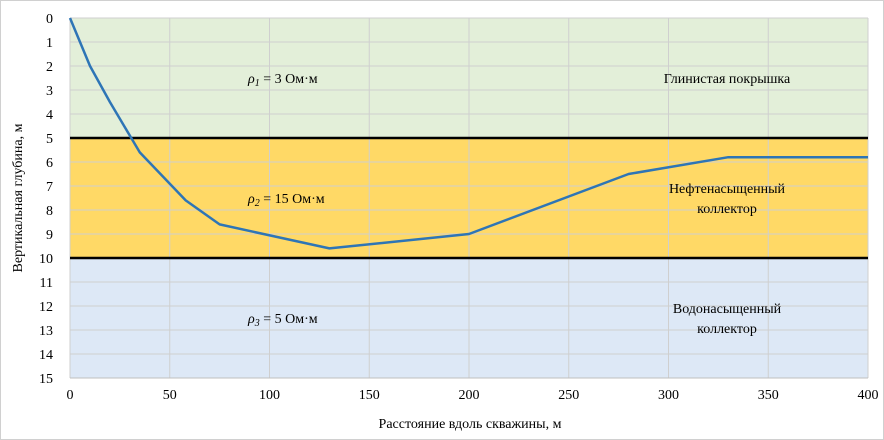  Describe the element at coordinates (49, 67) in the screenshot. I see `y-tick-label: 2` at that location.